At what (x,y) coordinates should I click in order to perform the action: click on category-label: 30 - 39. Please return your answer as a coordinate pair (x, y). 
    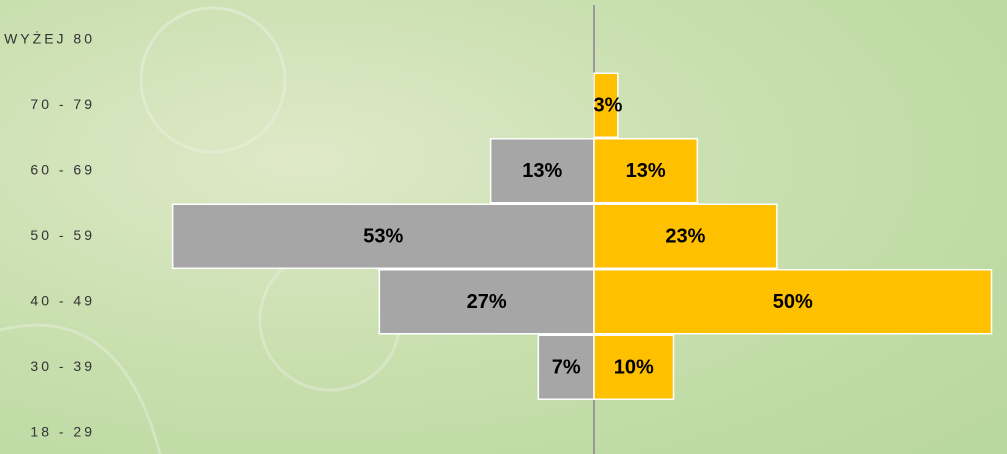
    Looking at the image, I should click on (62, 366).